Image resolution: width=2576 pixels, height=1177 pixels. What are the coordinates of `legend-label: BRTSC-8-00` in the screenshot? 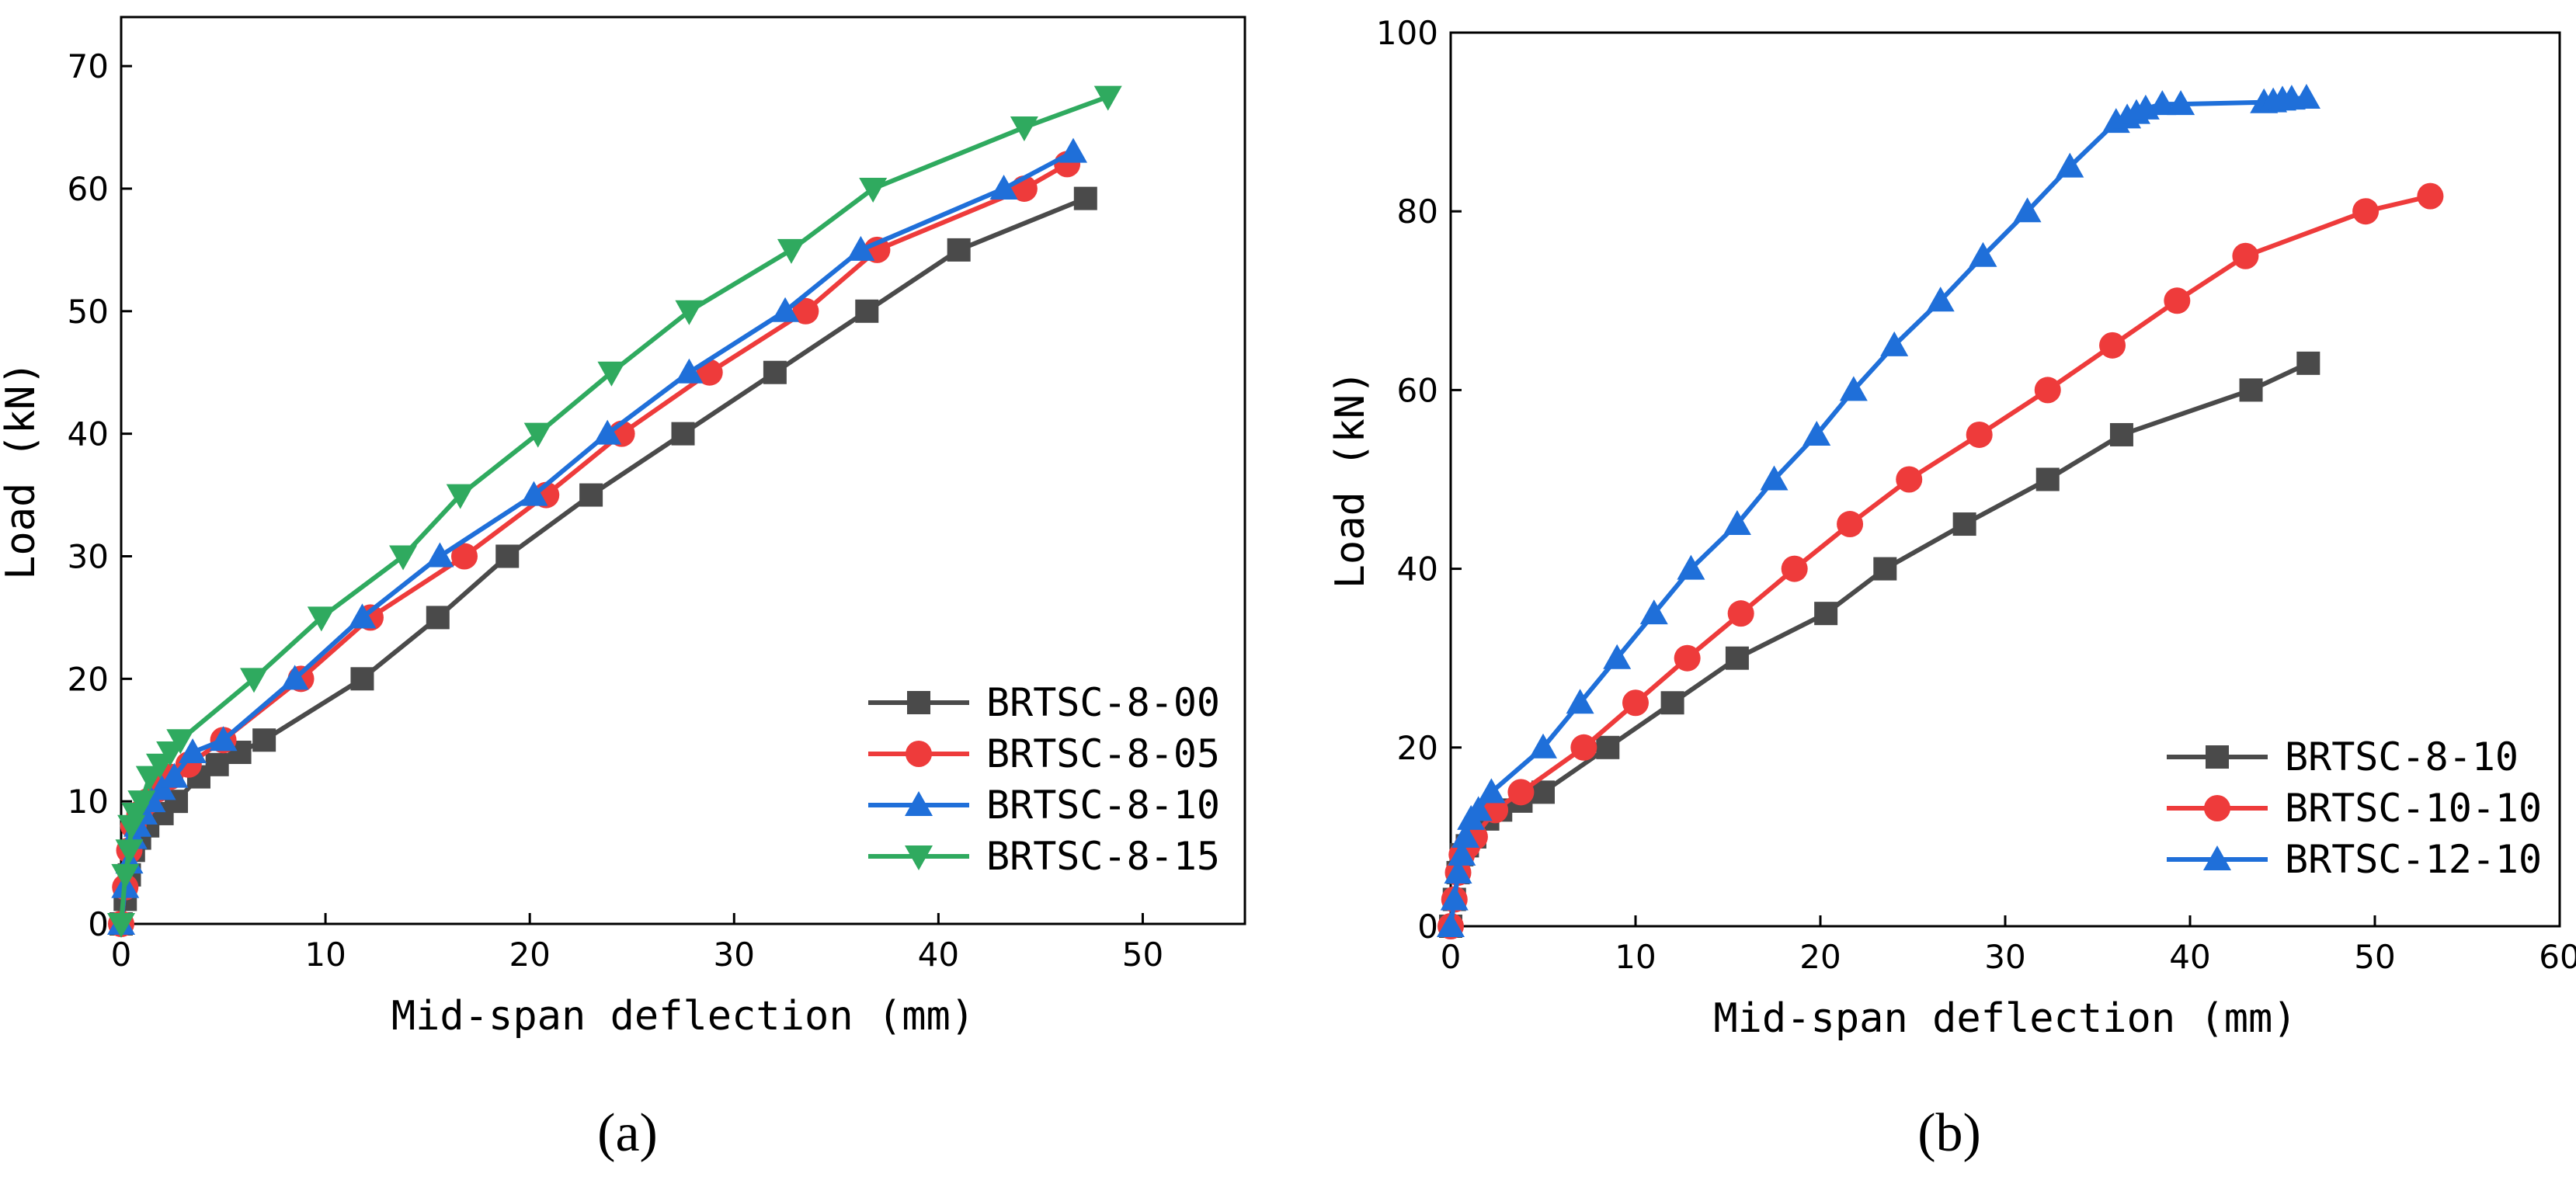 It's located at (1103, 703).